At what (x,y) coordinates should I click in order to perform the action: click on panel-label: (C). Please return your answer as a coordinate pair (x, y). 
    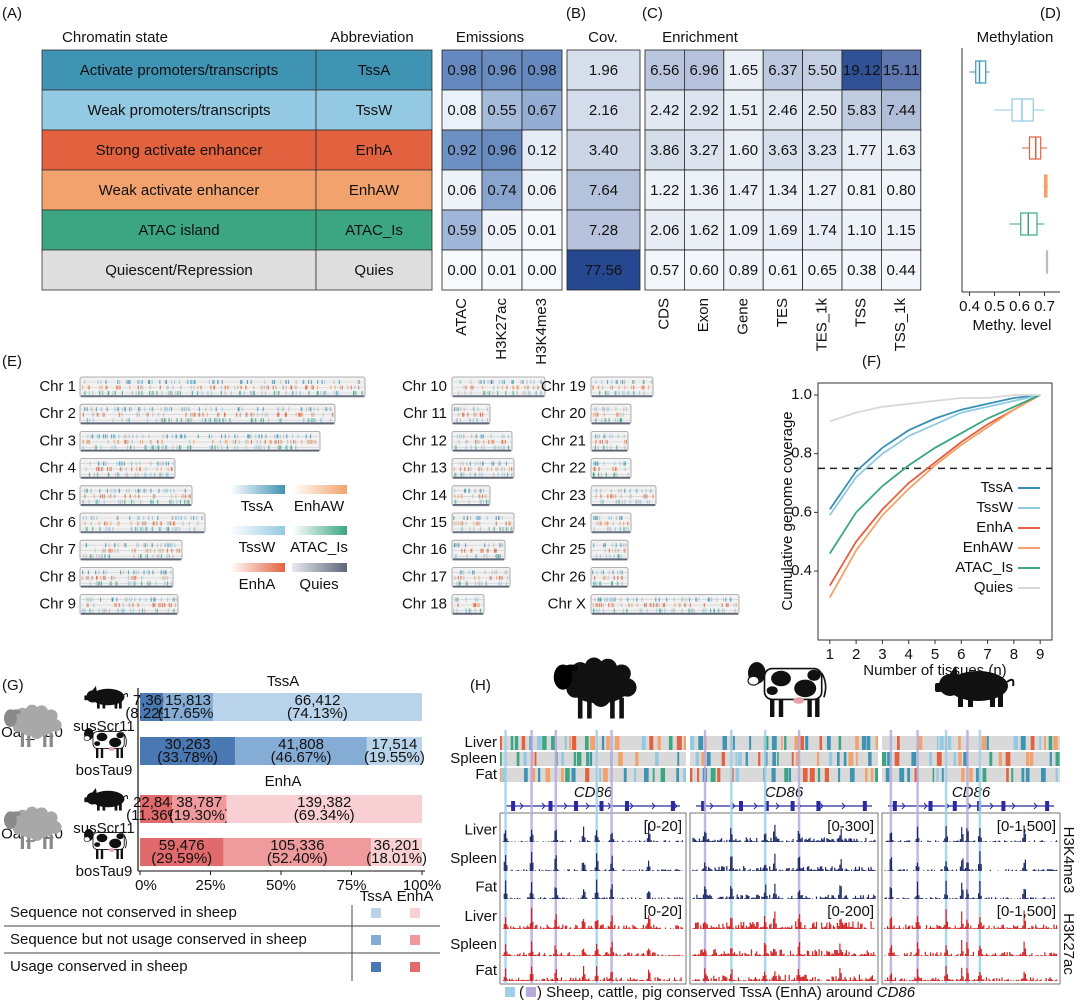
    Looking at the image, I should click on (652, 13).